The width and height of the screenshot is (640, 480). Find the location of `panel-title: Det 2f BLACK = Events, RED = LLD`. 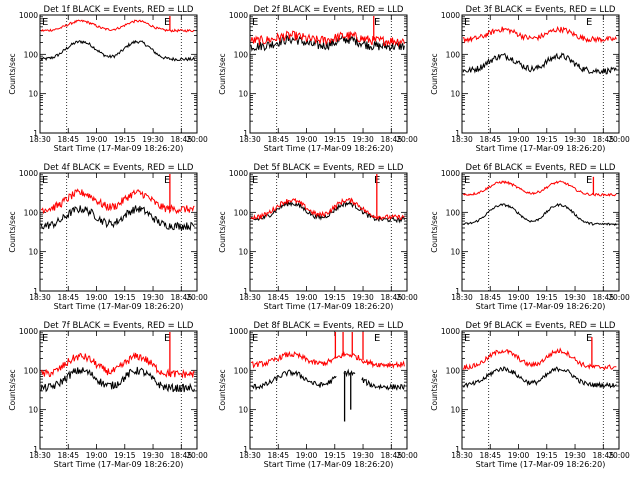

panel-title: Det 2f BLACK = Events, RED = LLD is located at coordinates (329, 10).